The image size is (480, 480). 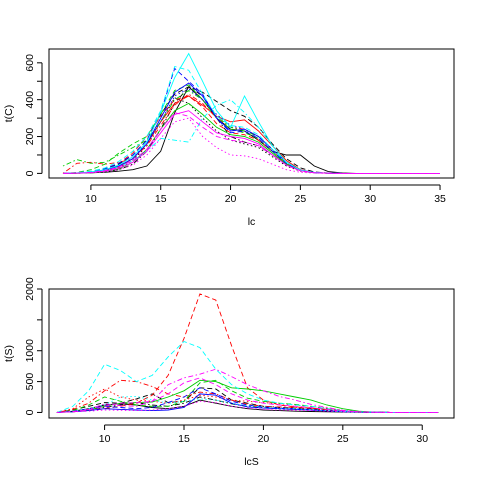 I want to click on x-axis-label: lcS, so click(x=251, y=462).